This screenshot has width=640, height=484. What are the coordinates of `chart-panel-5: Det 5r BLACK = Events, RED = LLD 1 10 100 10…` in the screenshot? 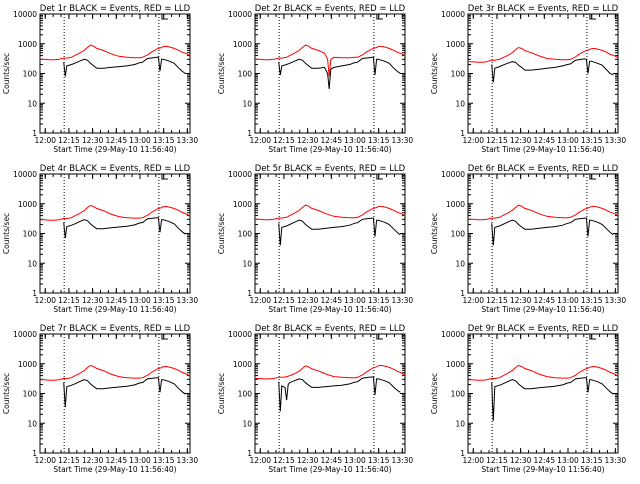 It's located at (315, 239).